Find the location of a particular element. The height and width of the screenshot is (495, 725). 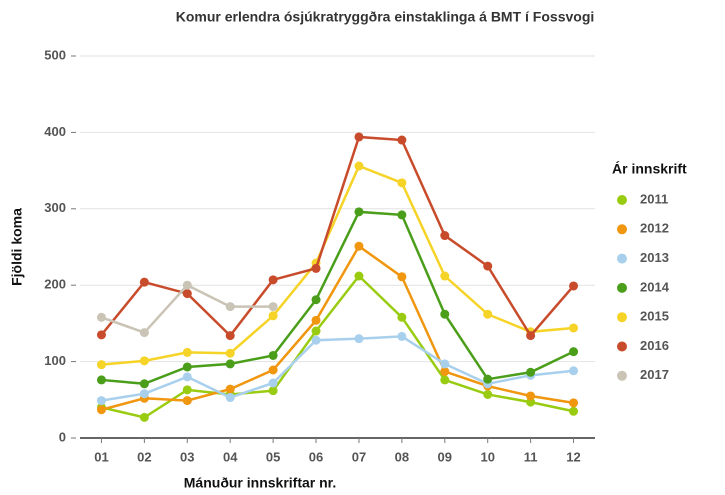

x-tick-label: 06 is located at coordinates (316, 456).